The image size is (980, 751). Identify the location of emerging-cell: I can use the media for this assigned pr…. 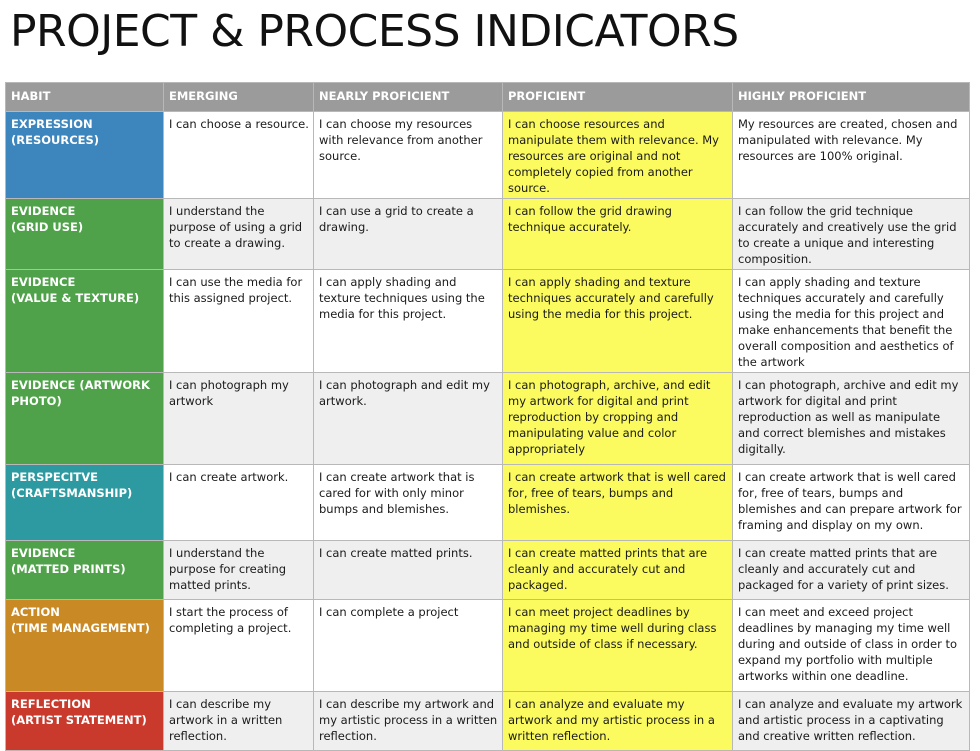
(238, 321).